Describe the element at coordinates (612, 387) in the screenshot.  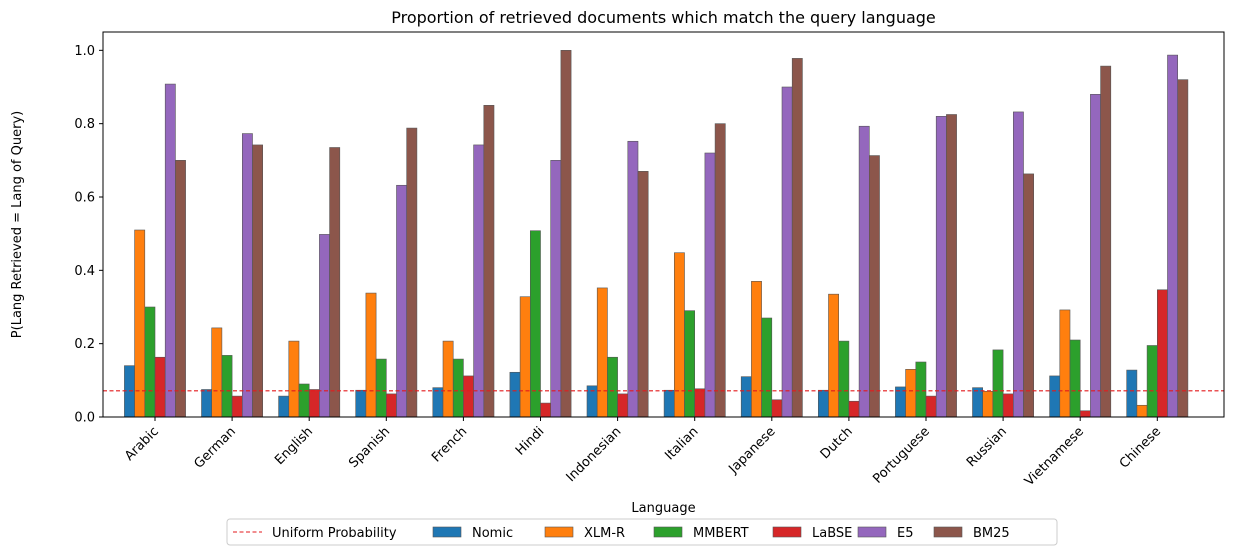
I see `bar-mmbert-indonesian` at that location.